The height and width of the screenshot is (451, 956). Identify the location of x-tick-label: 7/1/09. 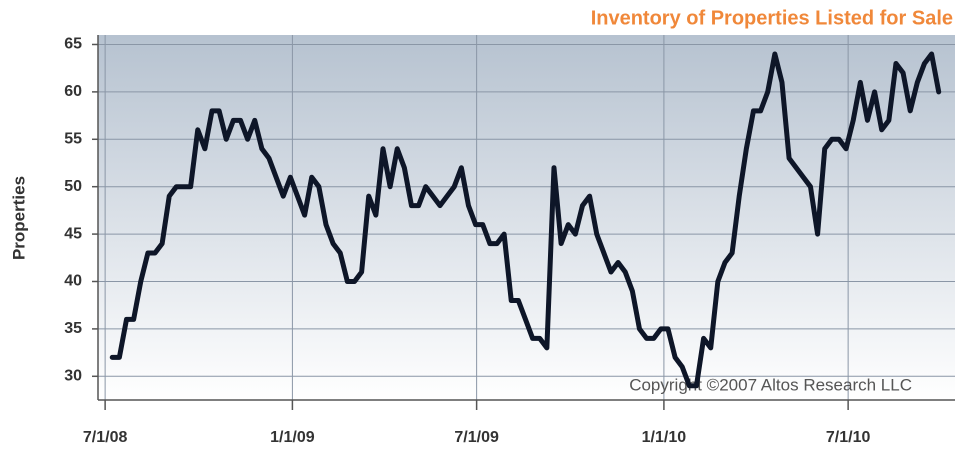
(476, 437).